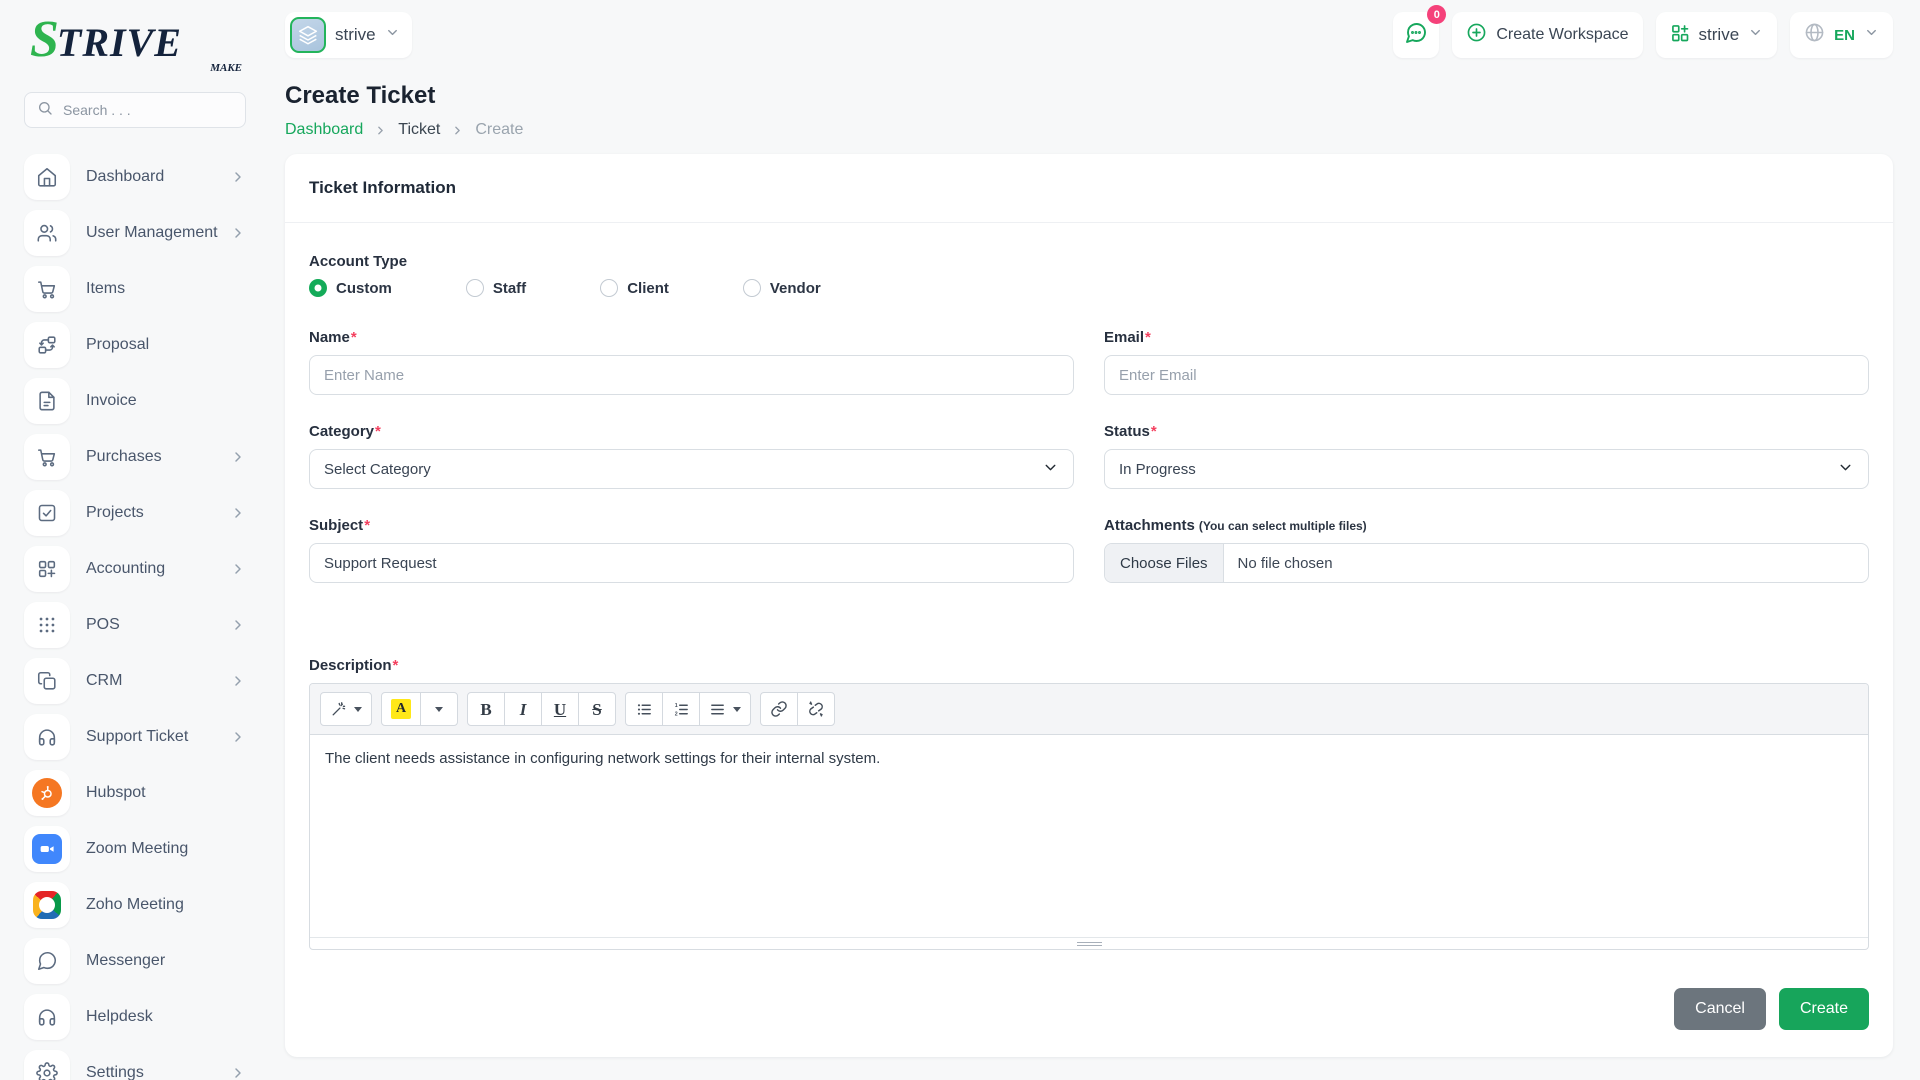 The height and width of the screenshot is (1080, 1920). What do you see at coordinates (1282, 526) in the screenshot?
I see `attachments-hint: (You can select multiple files)` at bounding box center [1282, 526].